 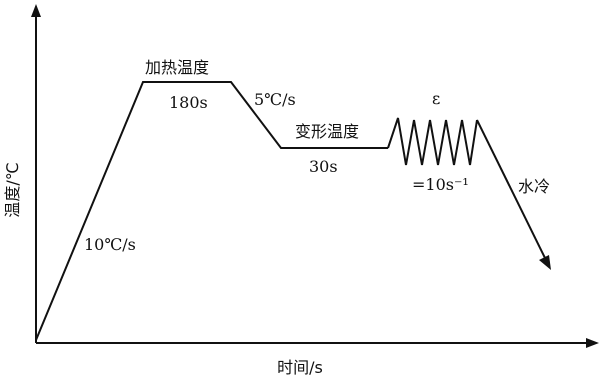 I want to click on cooling-rate-label: 5℃/s, so click(x=275, y=99).